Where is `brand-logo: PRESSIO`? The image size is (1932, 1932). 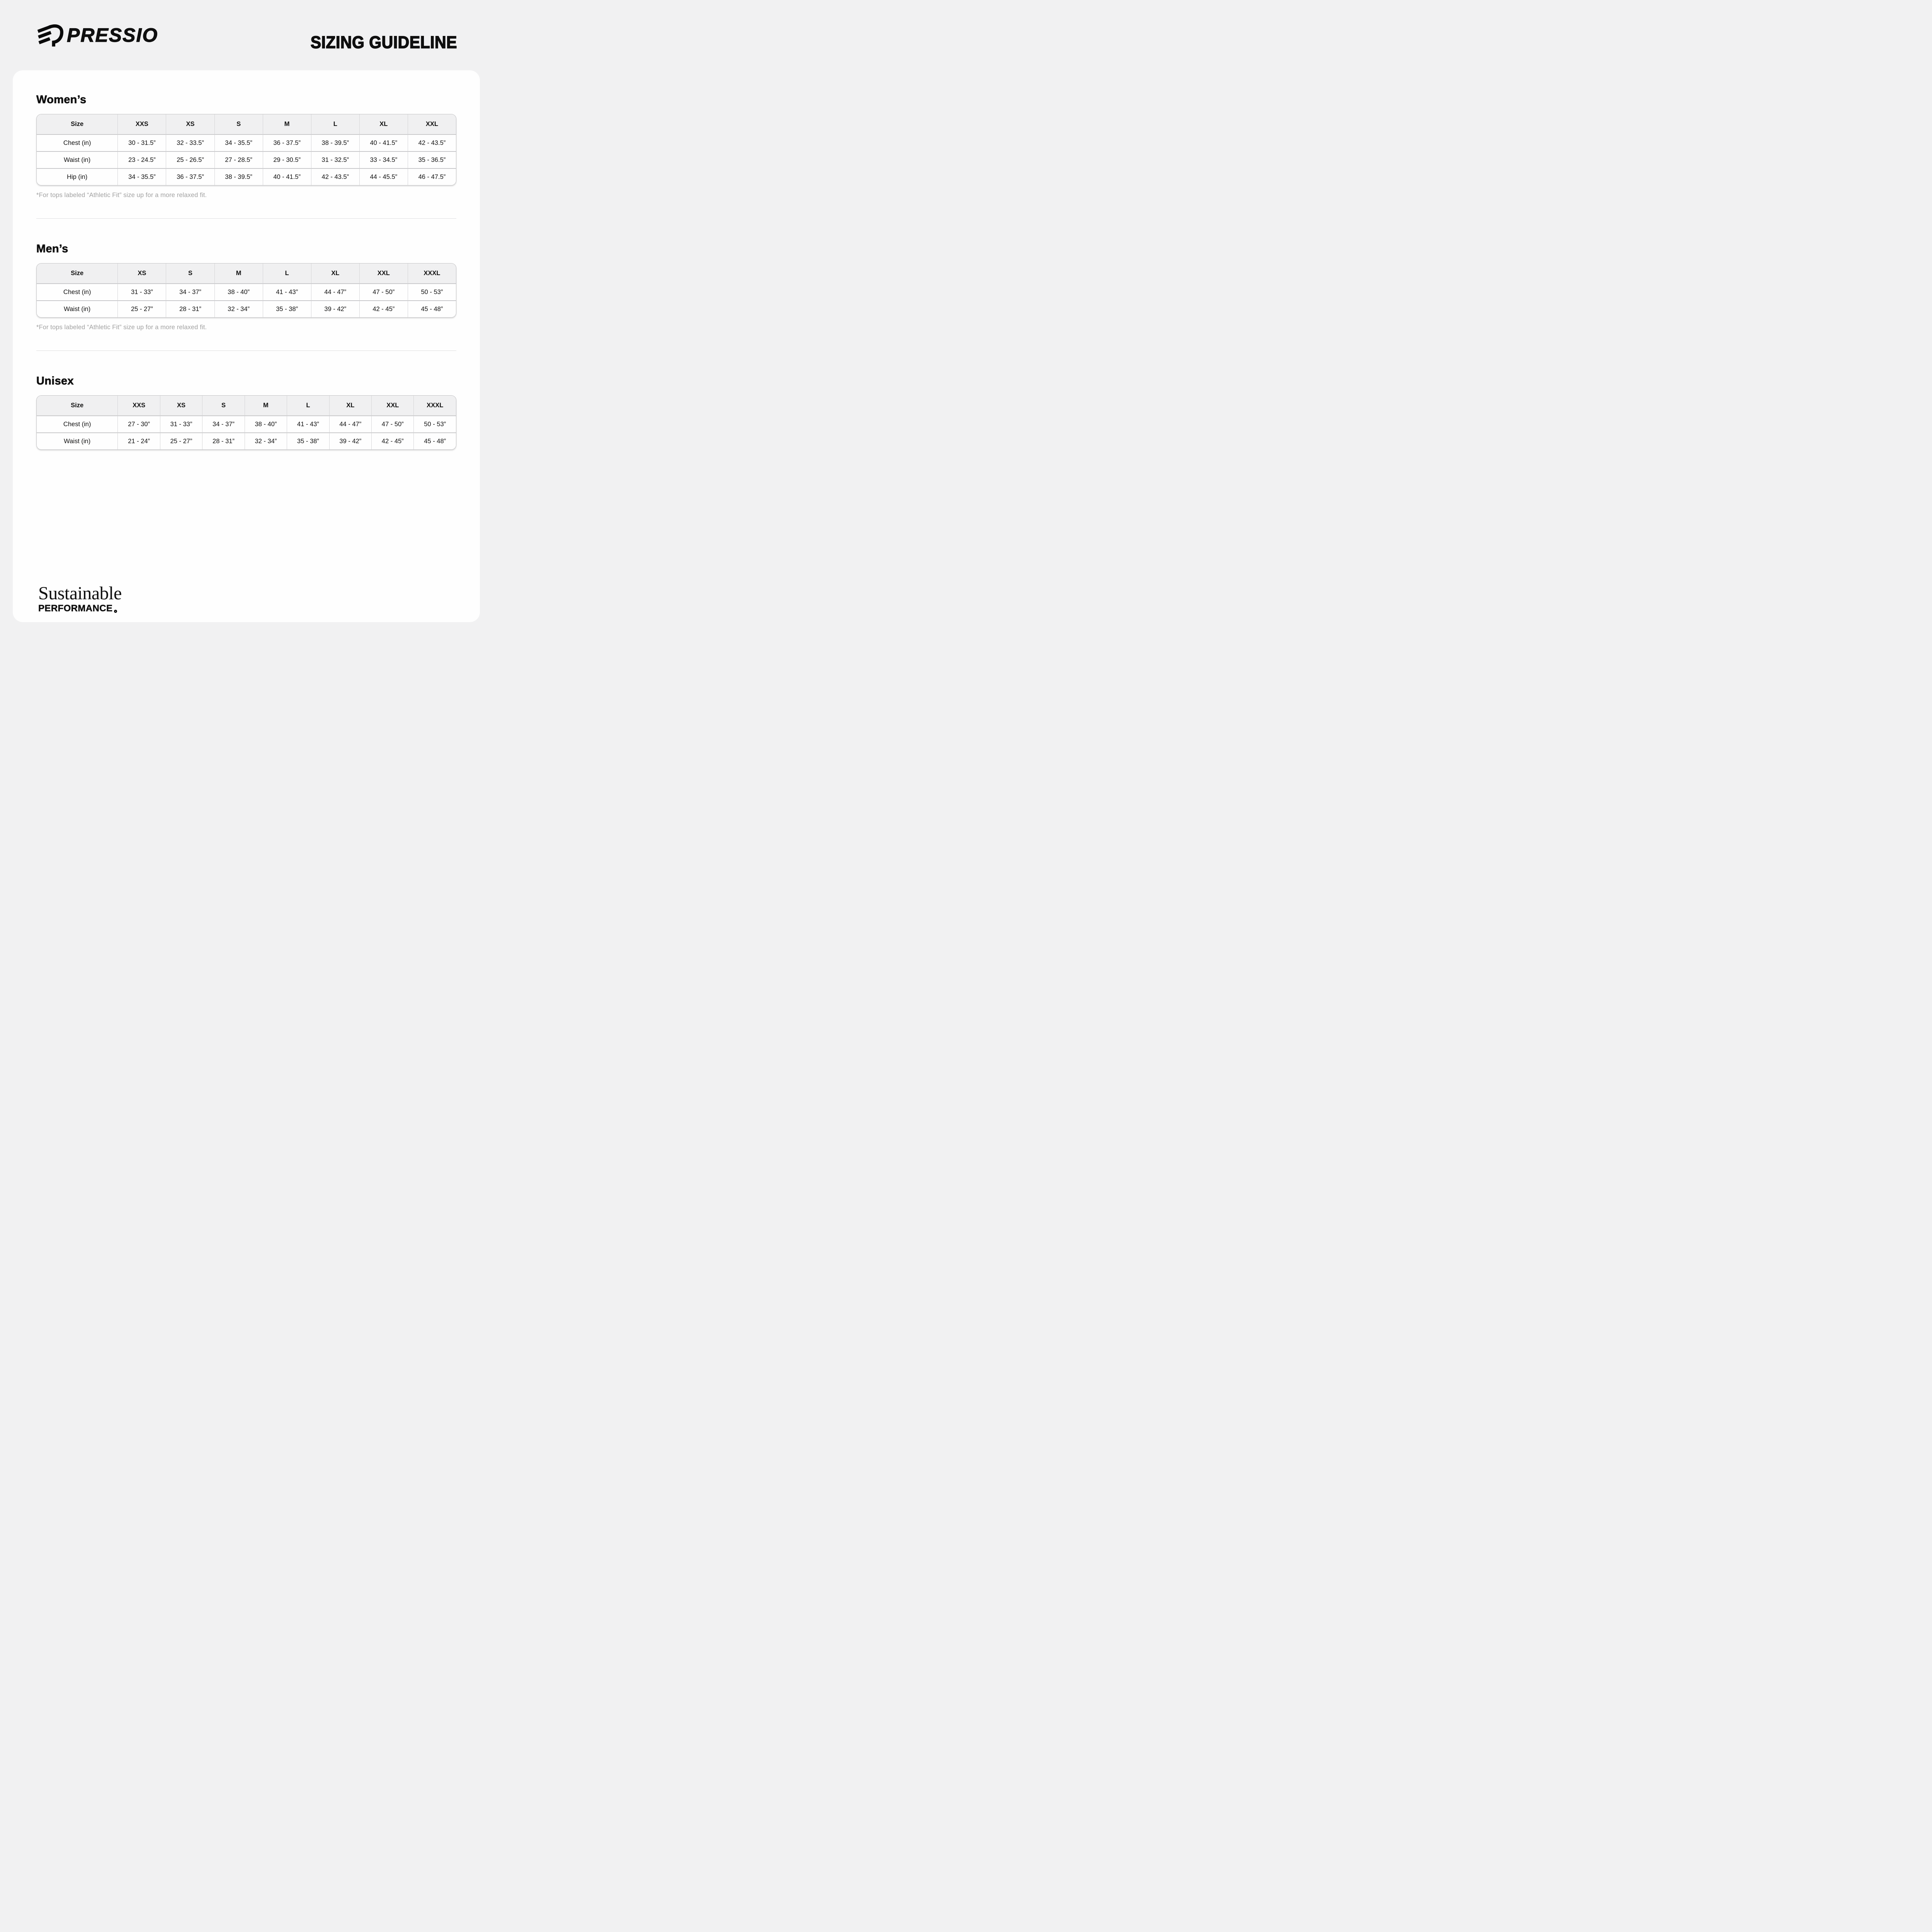 brand-logo: PRESSIO is located at coordinates (97, 35).